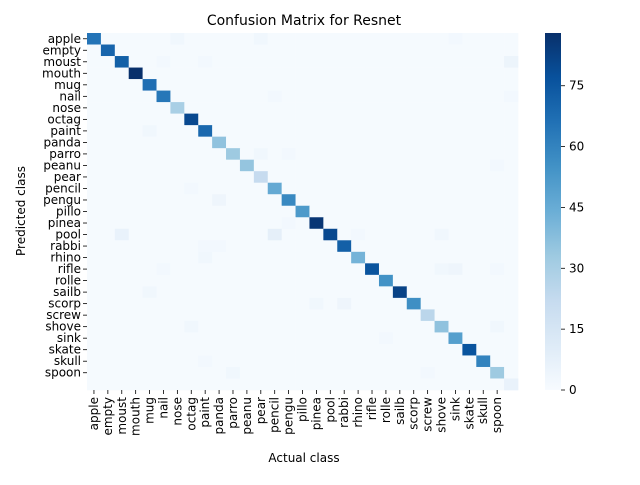 The height and width of the screenshot is (485, 640). What do you see at coordinates (275, 415) in the screenshot?
I see `x-tick-label: pencil` at bounding box center [275, 415].